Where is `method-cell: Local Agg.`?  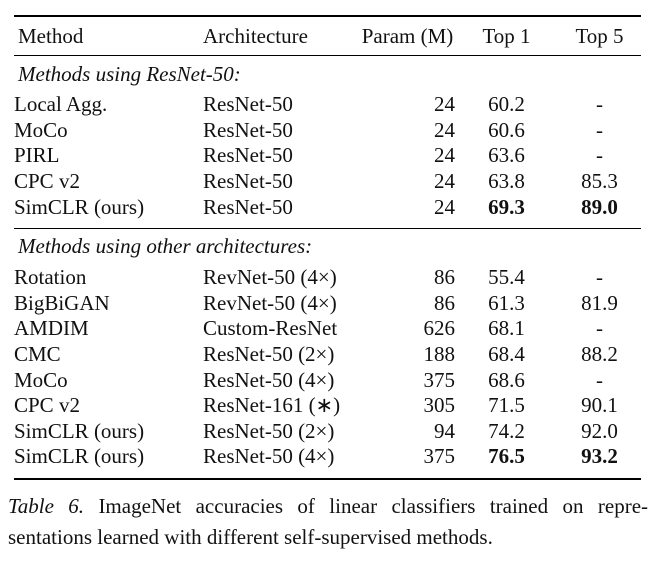 method-cell: Local Agg. is located at coordinates (61, 104).